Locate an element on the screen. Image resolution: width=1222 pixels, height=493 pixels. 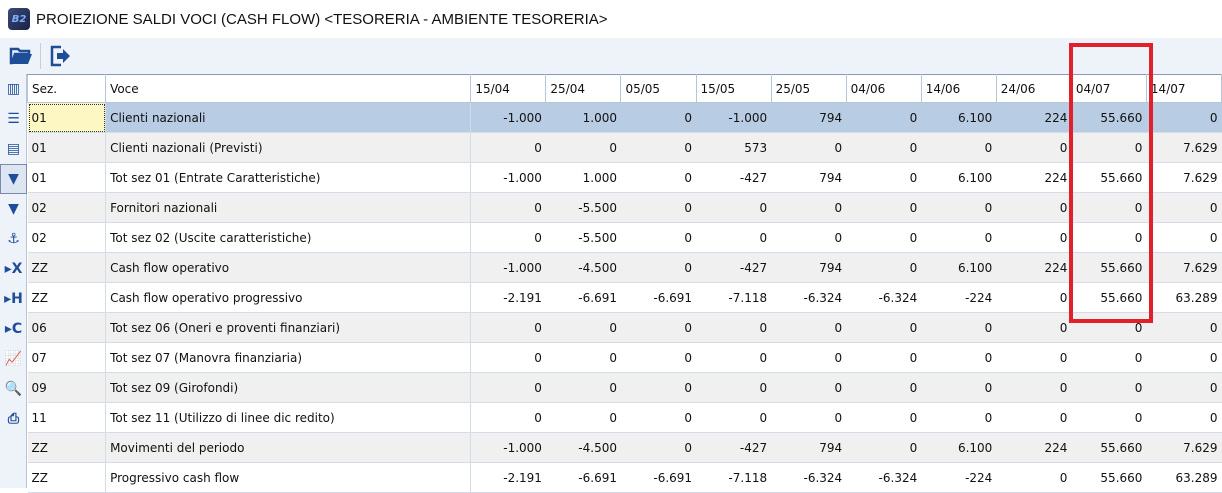
value-cell: 573 is located at coordinates (734, 147).